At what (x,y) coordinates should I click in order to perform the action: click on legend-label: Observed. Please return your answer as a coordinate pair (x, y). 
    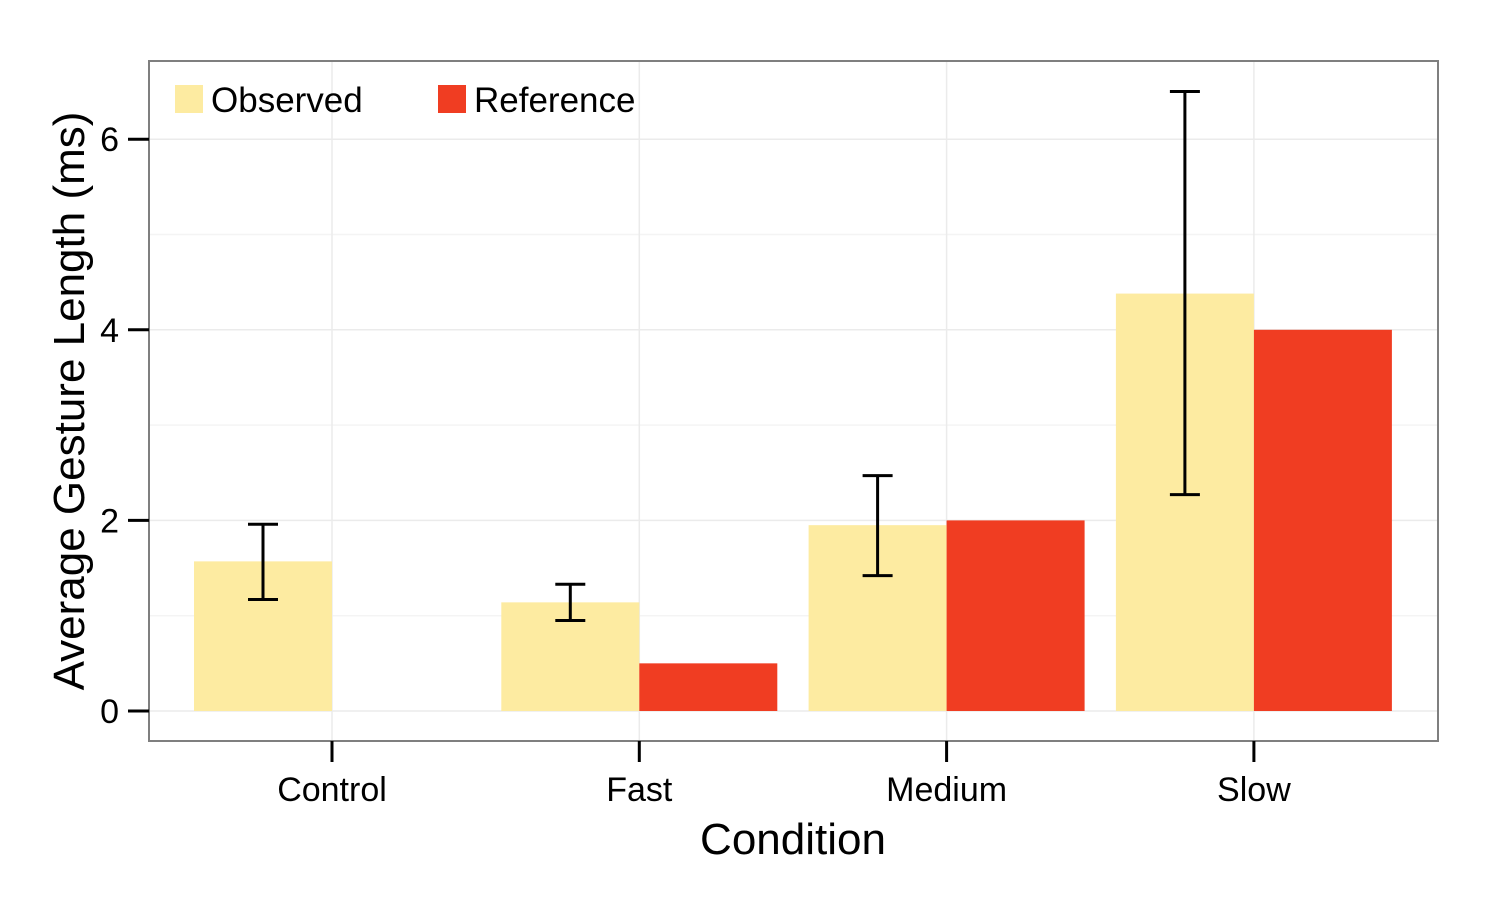
    Looking at the image, I should click on (287, 100).